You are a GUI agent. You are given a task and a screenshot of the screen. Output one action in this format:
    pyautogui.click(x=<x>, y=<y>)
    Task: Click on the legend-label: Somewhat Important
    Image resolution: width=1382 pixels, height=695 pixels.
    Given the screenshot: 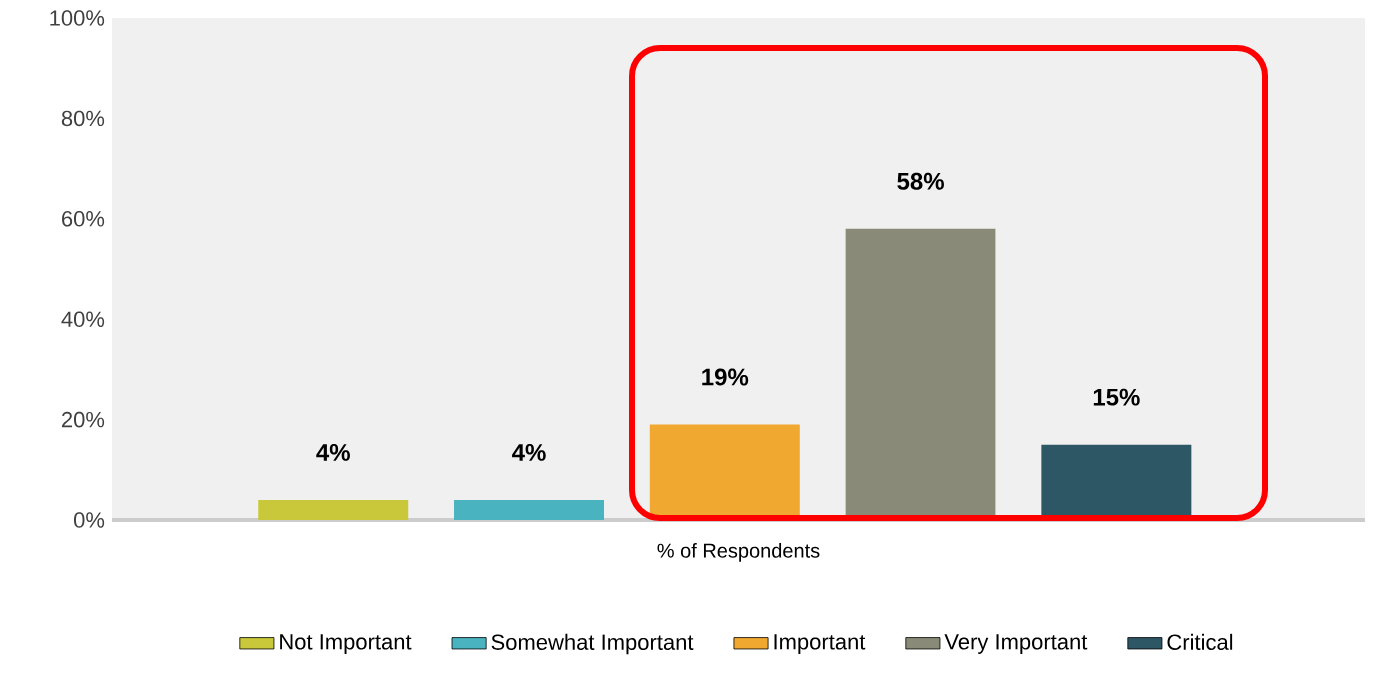 What is the action you would take?
    pyautogui.click(x=592, y=644)
    